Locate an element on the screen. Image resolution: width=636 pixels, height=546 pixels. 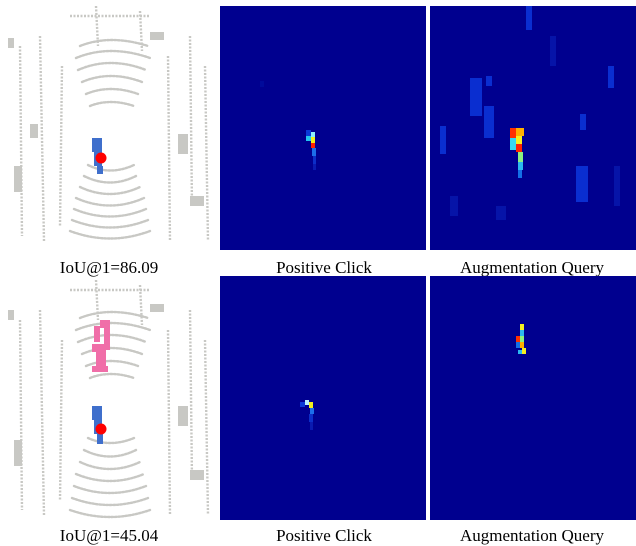
heatmap-positive-click-row1 is located at coordinates (323, 128).